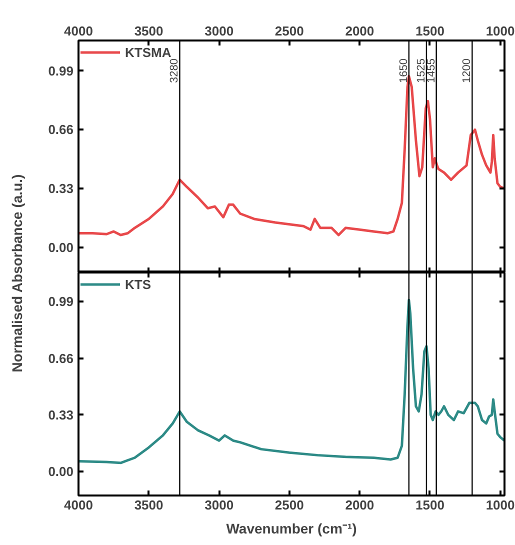  What do you see at coordinates (467, 70) in the screenshot?
I see `ref-line-label: 1200` at bounding box center [467, 70].